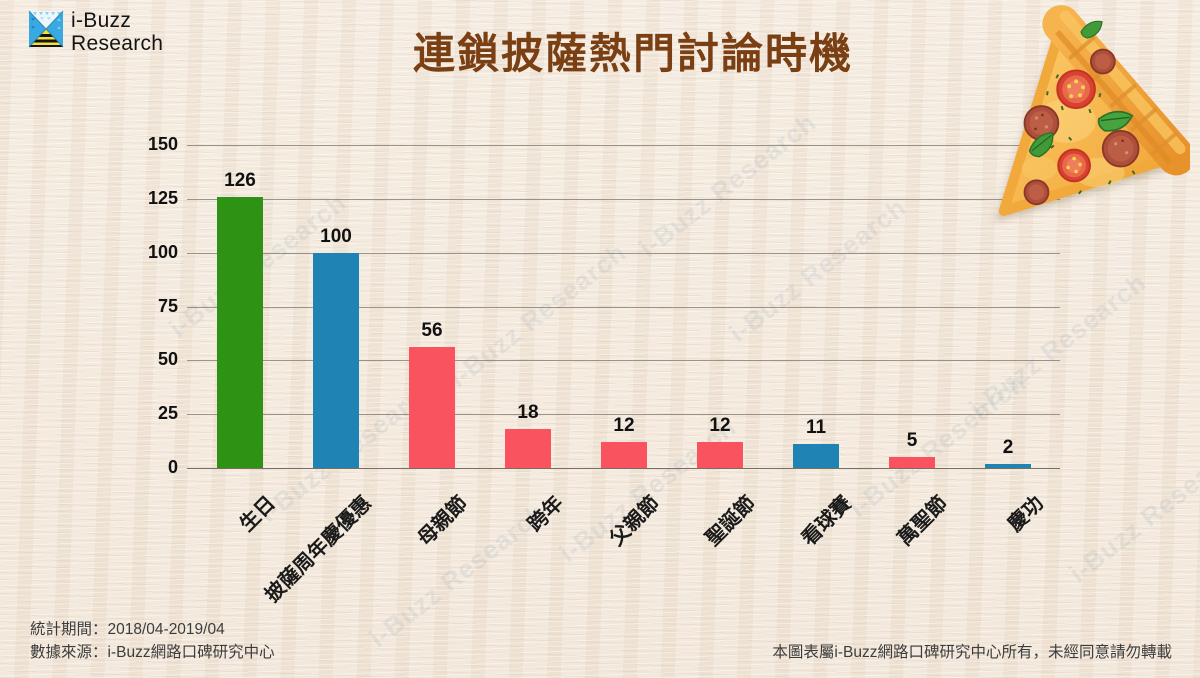 The height and width of the screenshot is (678, 1200). What do you see at coordinates (162, 197) in the screenshot?
I see `y-axis-tick-label: 125` at bounding box center [162, 197].